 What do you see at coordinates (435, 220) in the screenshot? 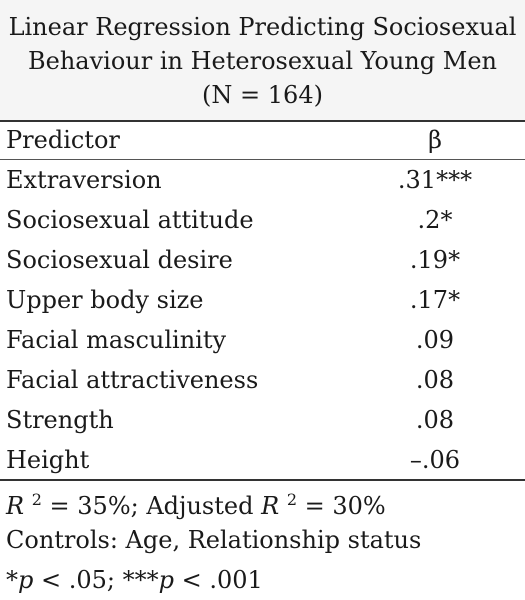
I see `beta-cell: .2*` at bounding box center [435, 220].